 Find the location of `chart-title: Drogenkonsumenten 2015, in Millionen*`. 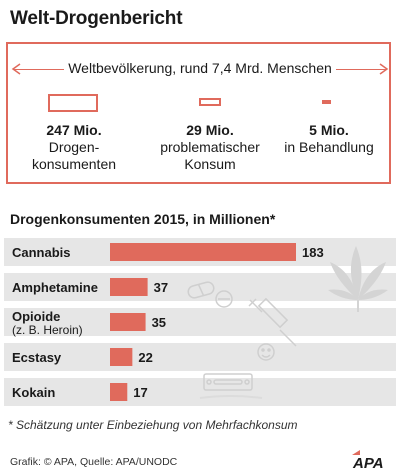

chart-title: Drogenkonsumenten 2015, in Millionen* is located at coordinates (143, 219).